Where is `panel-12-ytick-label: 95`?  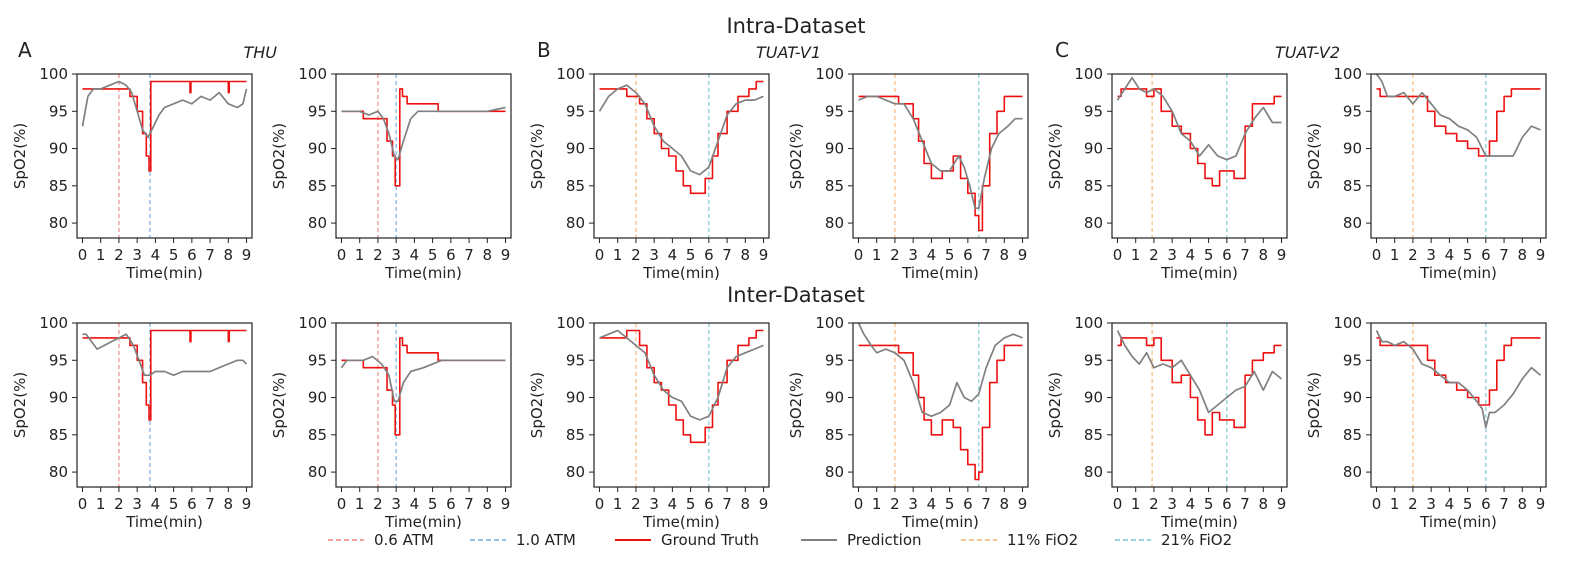
panel-12-ytick-label: 95 is located at coordinates (1352, 360).